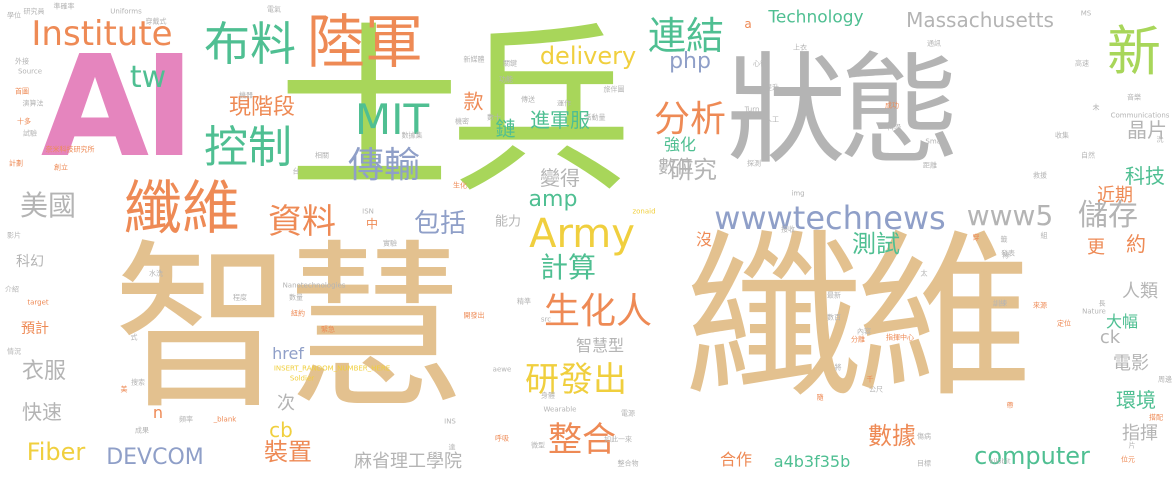 This screenshot has height=482, width=1175. Describe the element at coordinates (876, 389) in the screenshot. I see `cloud-word: 公尺` at that location.